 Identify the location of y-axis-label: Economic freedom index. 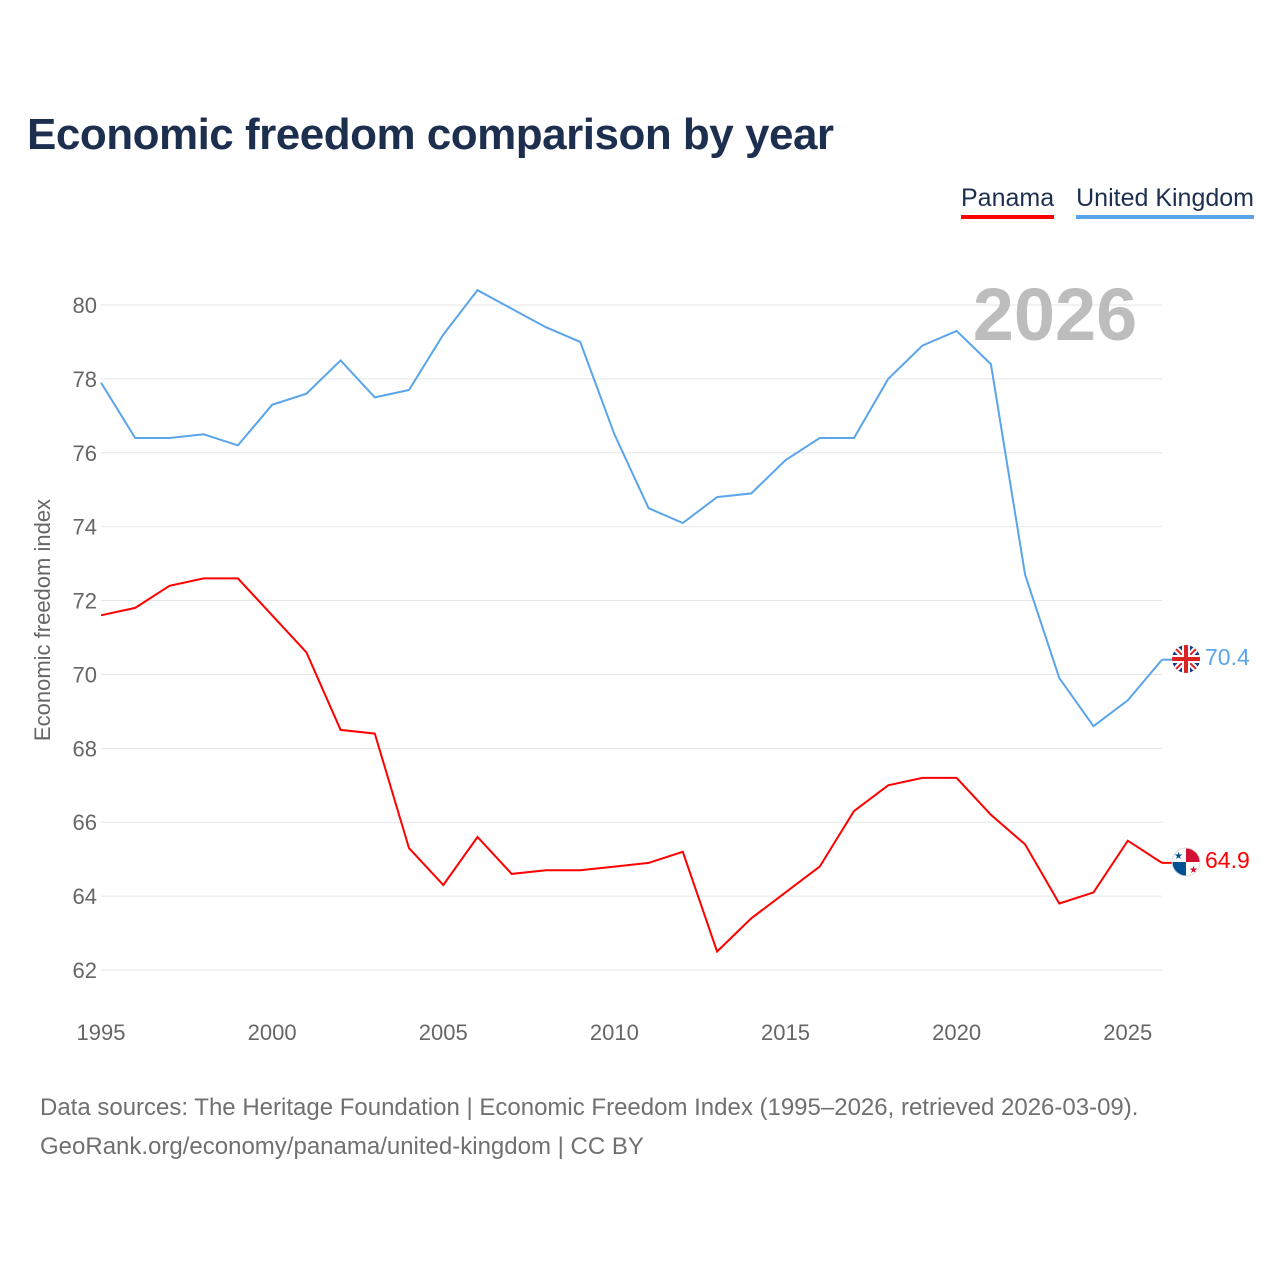
(42, 620).